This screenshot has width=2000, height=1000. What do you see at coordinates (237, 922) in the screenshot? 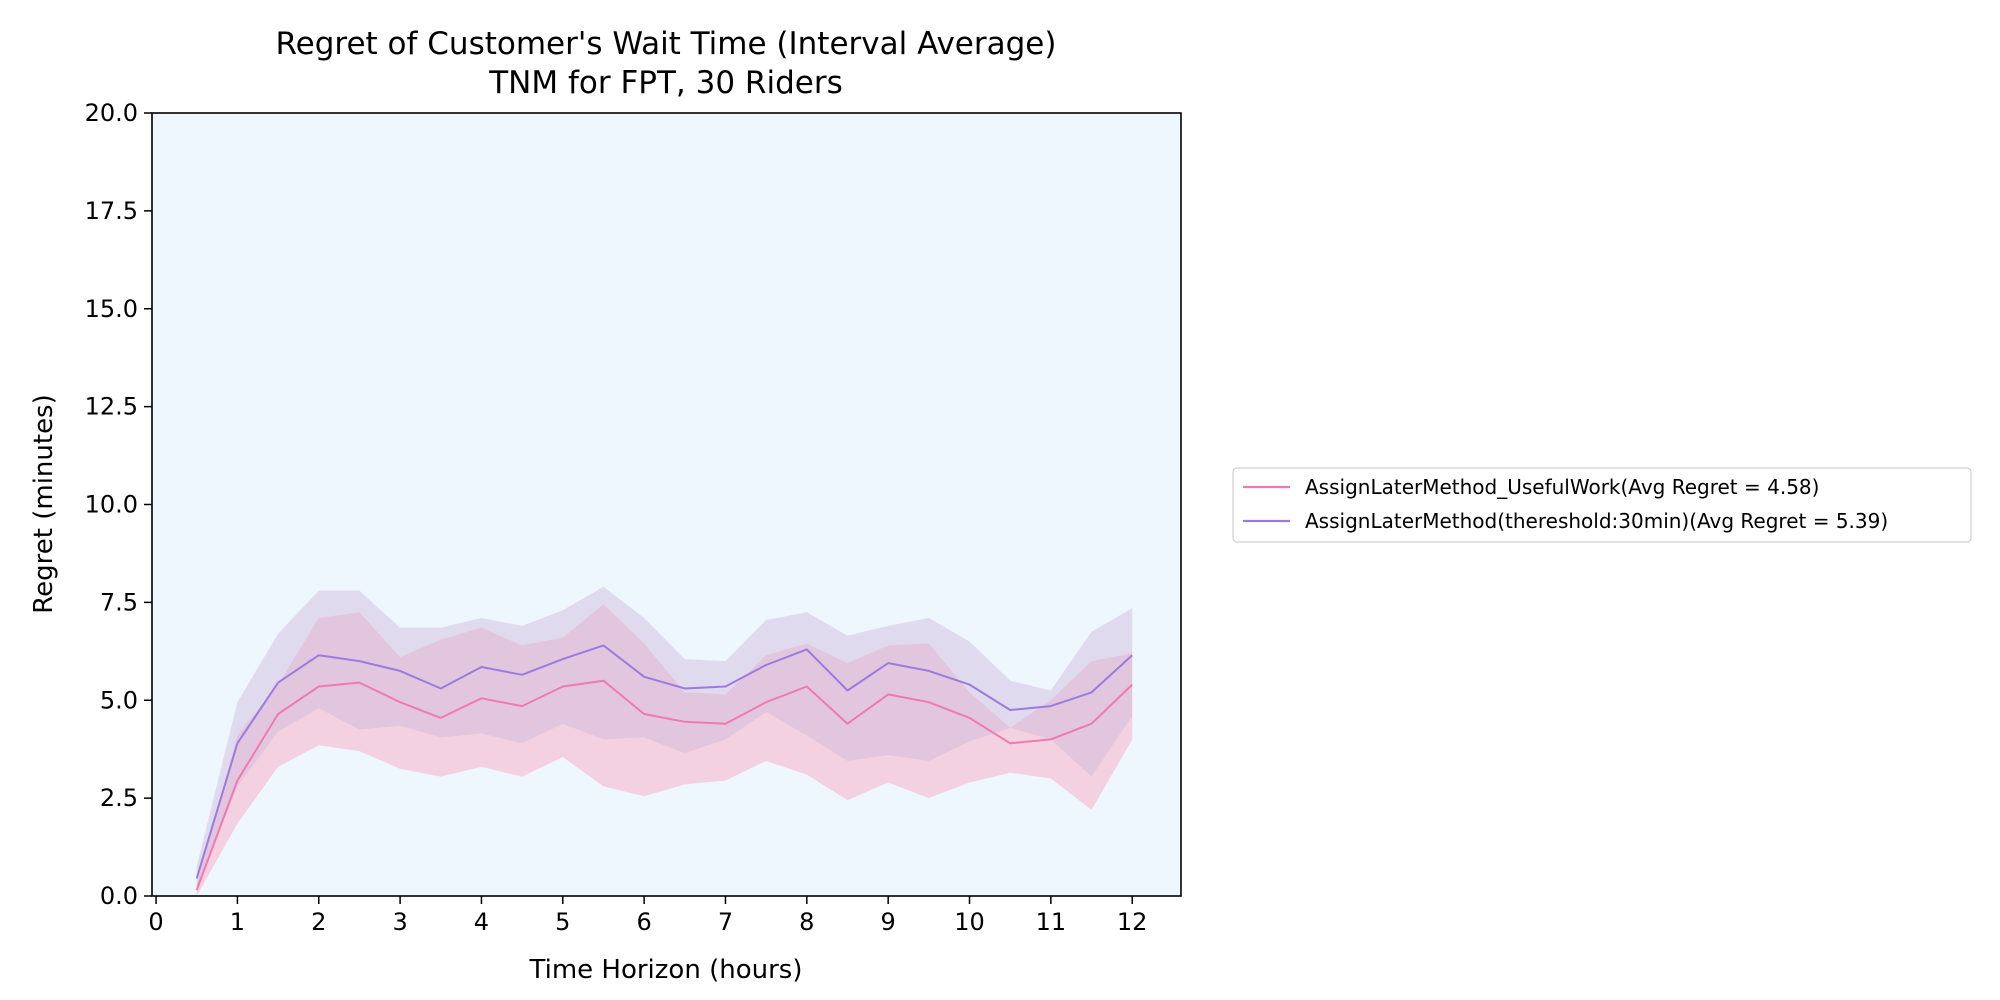
I see `x-tick-label: 1` at bounding box center [237, 922].